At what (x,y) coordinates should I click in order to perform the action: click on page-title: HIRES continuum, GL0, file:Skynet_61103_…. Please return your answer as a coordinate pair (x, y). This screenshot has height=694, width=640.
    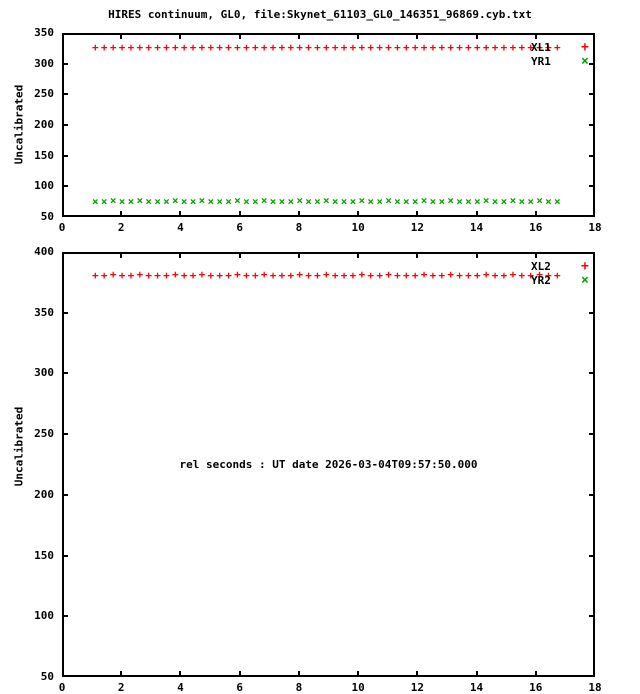
    Looking at the image, I should click on (320, 14).